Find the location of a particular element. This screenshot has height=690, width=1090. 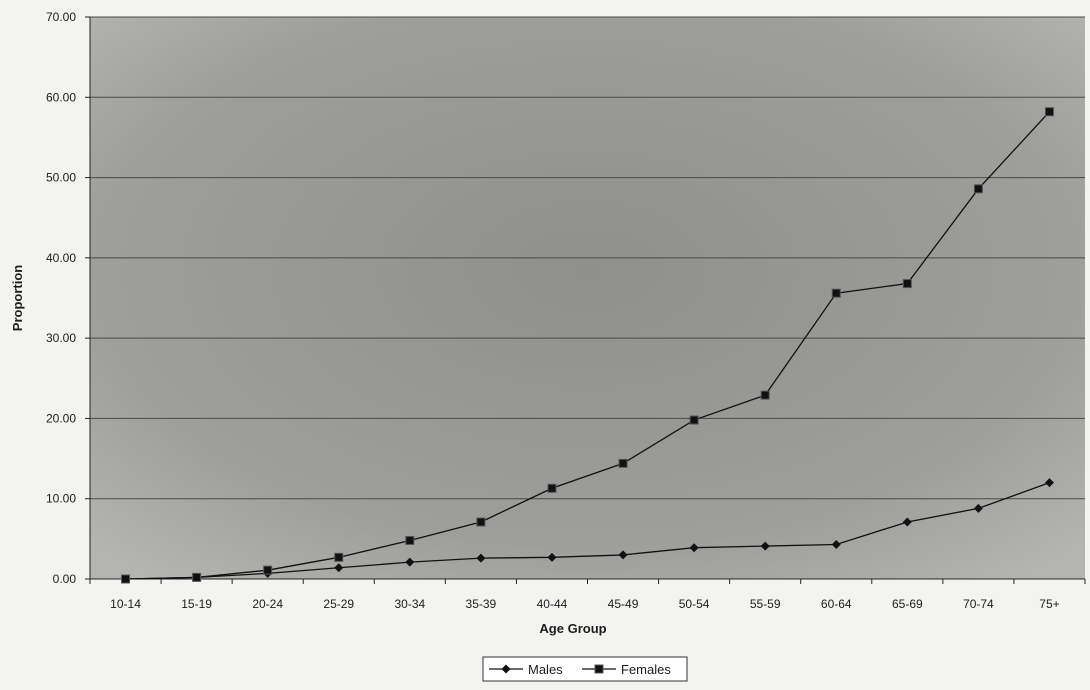

y-tick-label: 0.00 is located at coordinates (65, 579).